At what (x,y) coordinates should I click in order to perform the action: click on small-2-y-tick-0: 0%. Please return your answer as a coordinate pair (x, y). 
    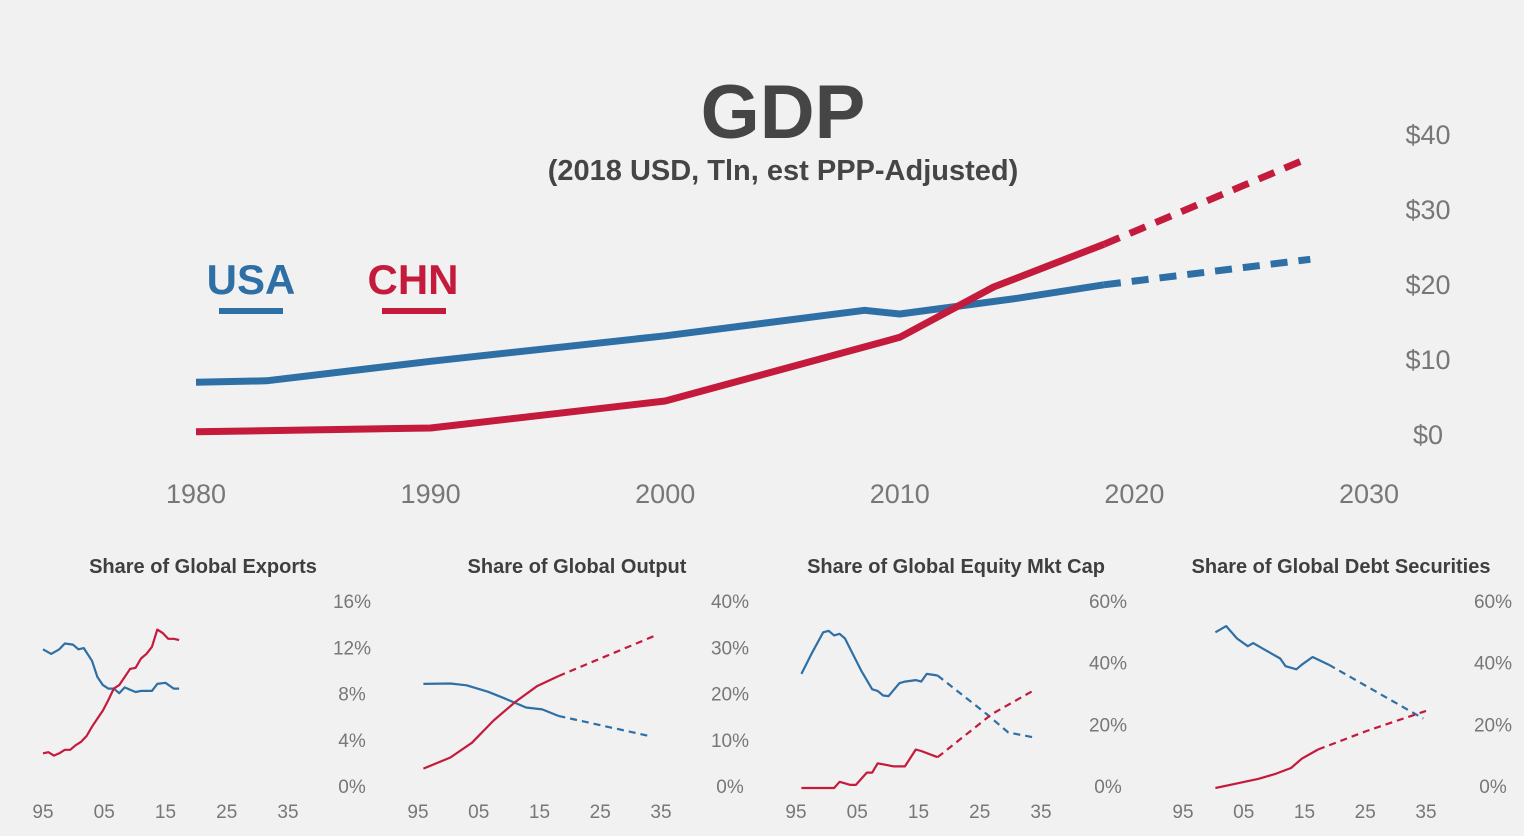
    Looking at the image, I should click on (730, 787).